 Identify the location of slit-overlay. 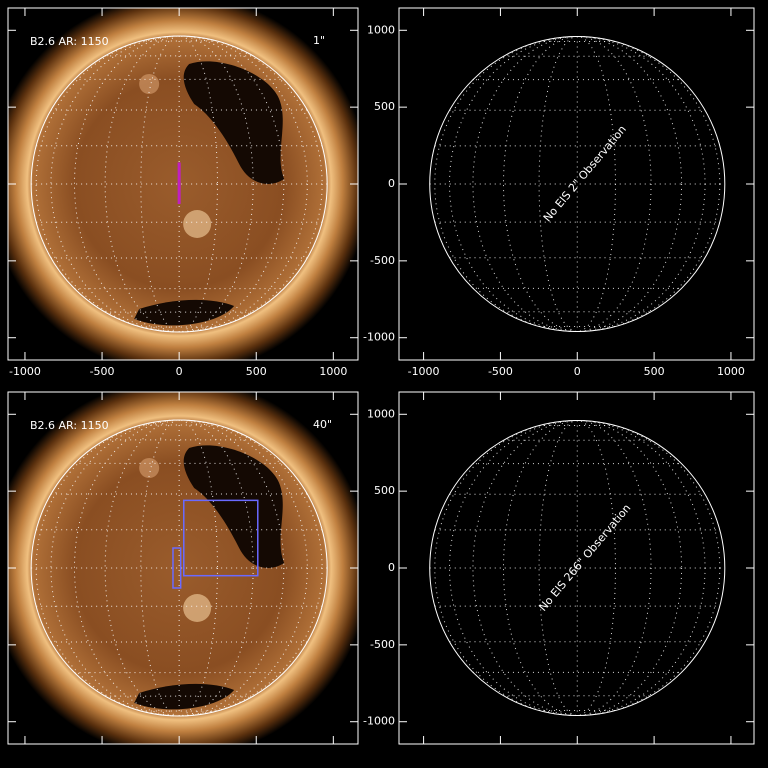
(179, 183).